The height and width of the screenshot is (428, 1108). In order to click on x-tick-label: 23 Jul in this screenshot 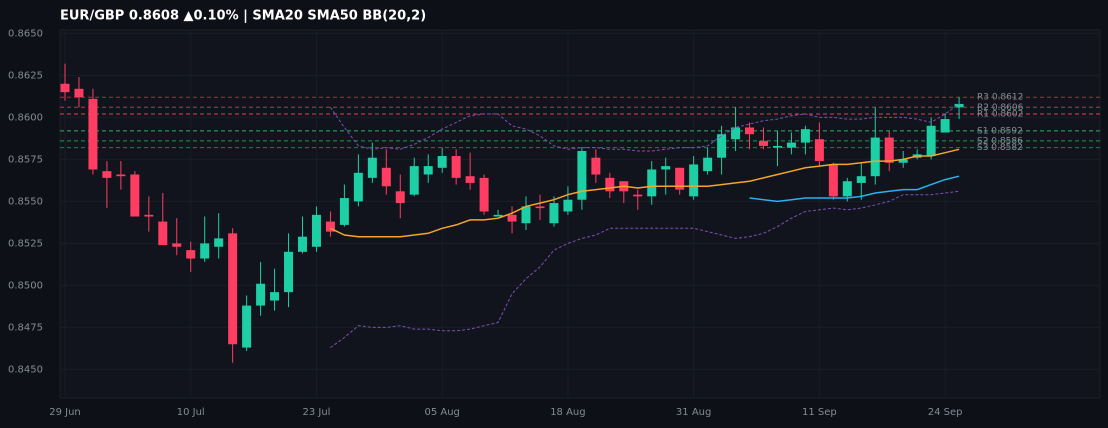, I will do `click(316, 412)`.